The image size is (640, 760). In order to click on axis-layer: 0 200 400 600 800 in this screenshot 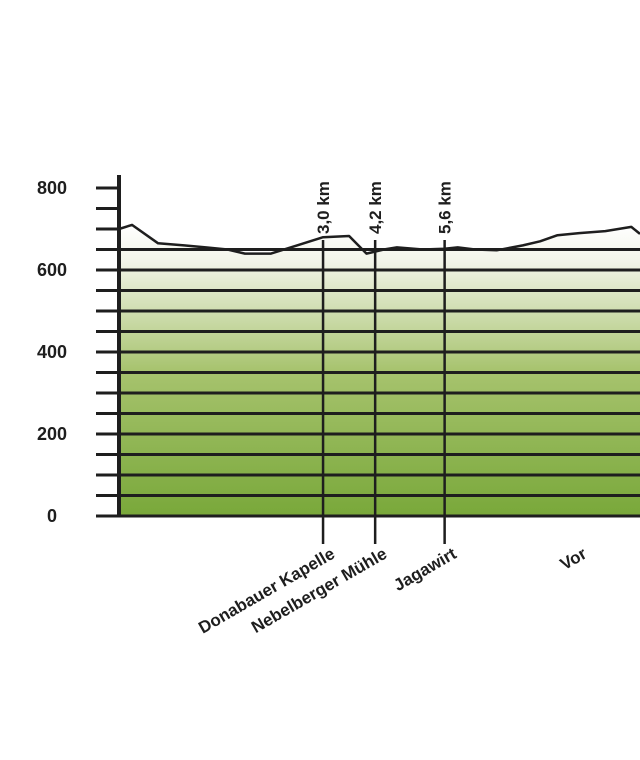, I will do `click(79, 350)`.